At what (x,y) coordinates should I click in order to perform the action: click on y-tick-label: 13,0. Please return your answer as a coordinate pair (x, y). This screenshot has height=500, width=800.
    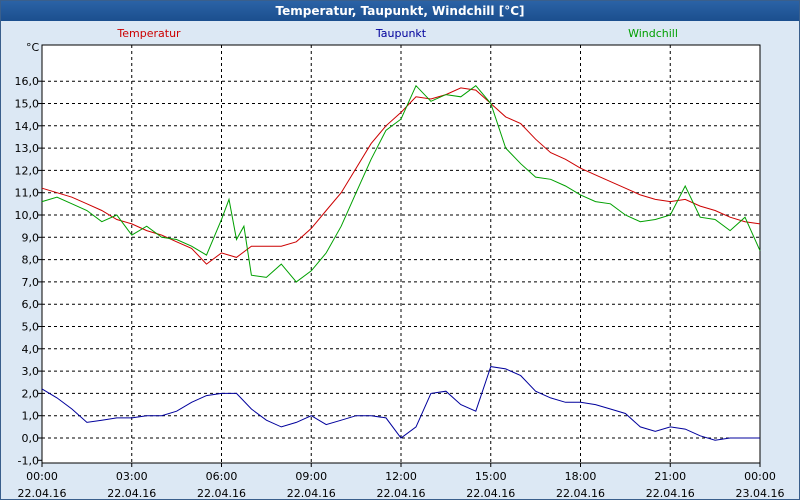
    Looking at the image, I should click on (27, 148).